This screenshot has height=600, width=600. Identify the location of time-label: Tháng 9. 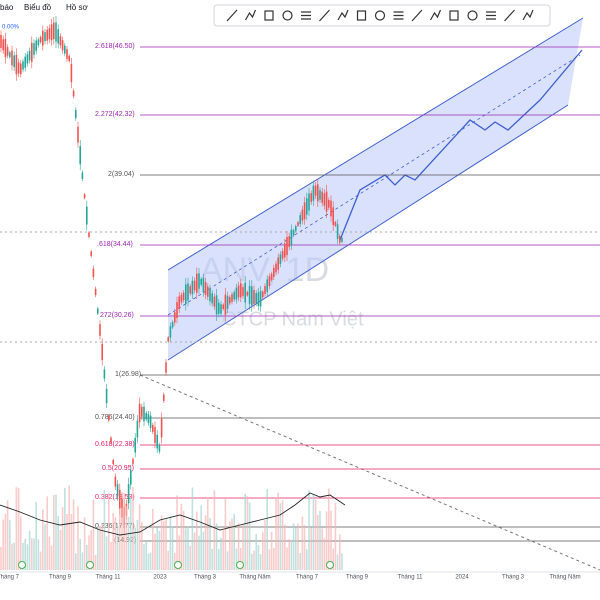
(357, 578).